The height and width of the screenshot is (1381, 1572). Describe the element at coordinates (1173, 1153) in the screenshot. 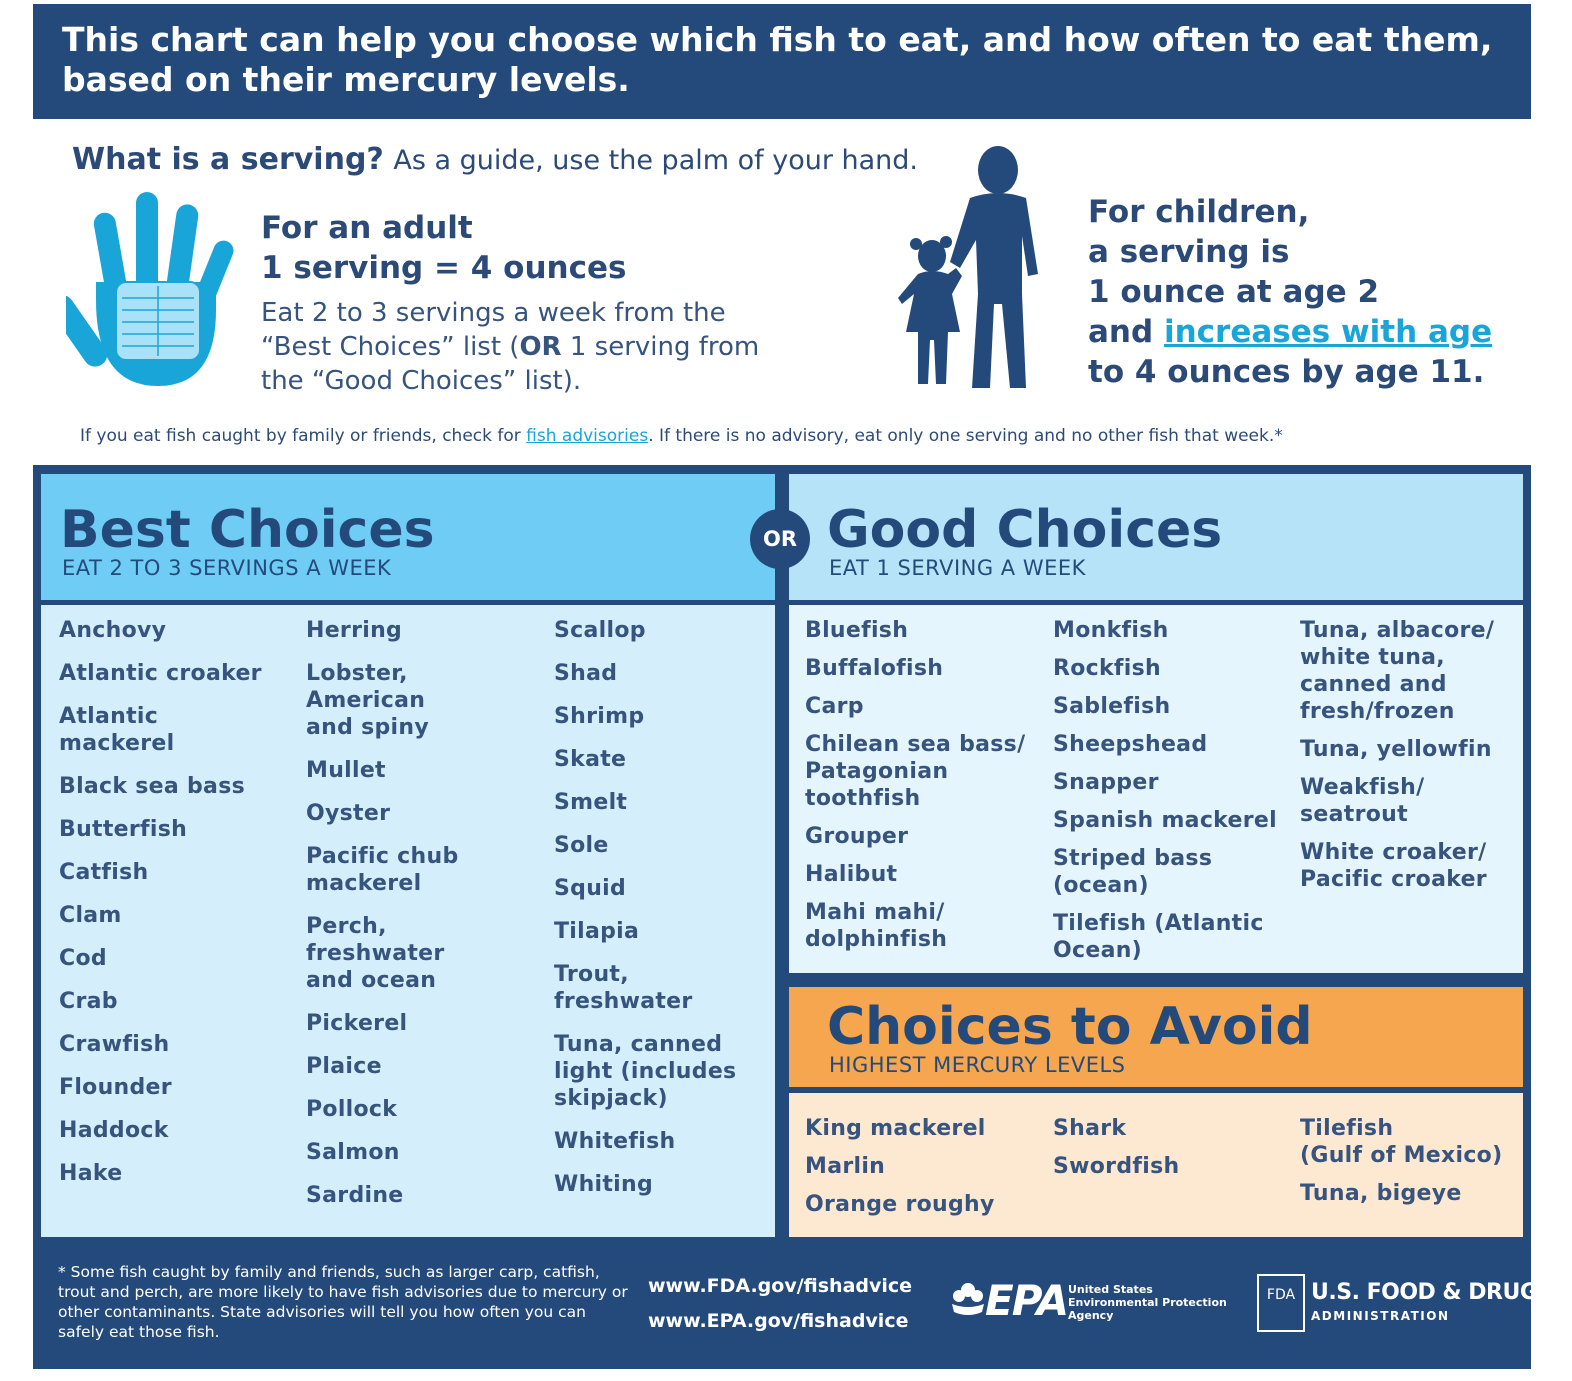

I see `avoid-column-2: Shark Swordfish` at that location.